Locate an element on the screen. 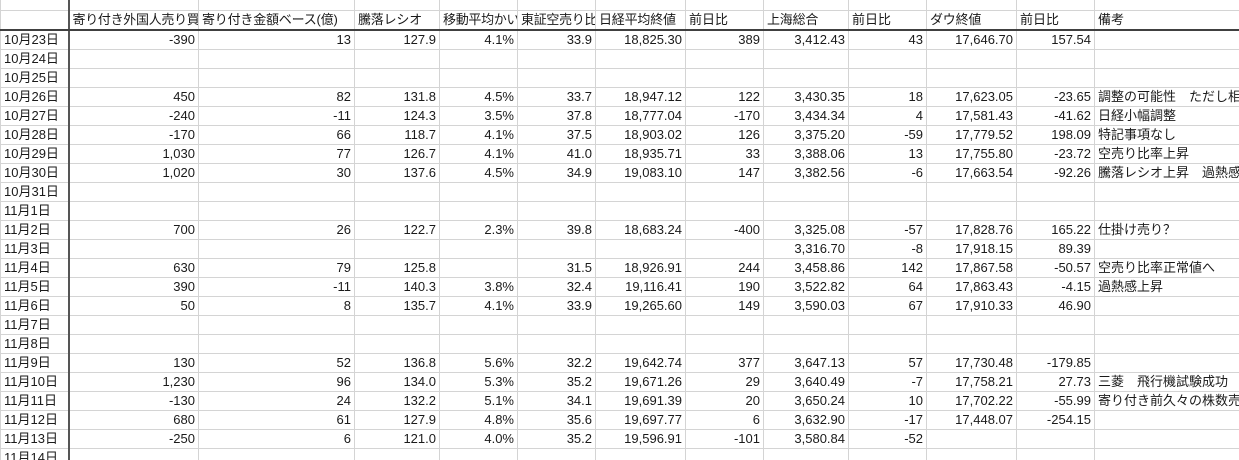 The width and height of the screenshot is (1239, 460). cell-nikkei-diff: 190 is located at coordinates (724, 287).